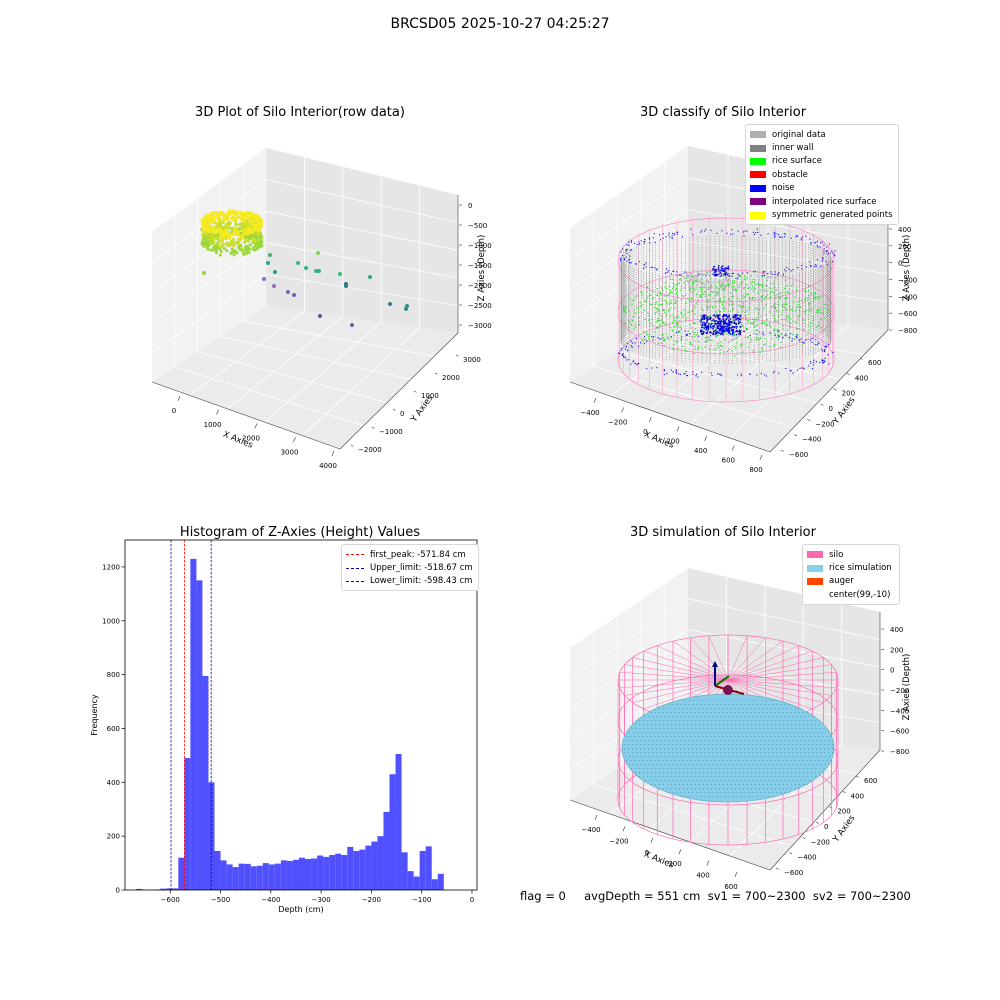 This screenshot has width=1000, height=1000. I want to click on histogram-bar, so click(187, 824).